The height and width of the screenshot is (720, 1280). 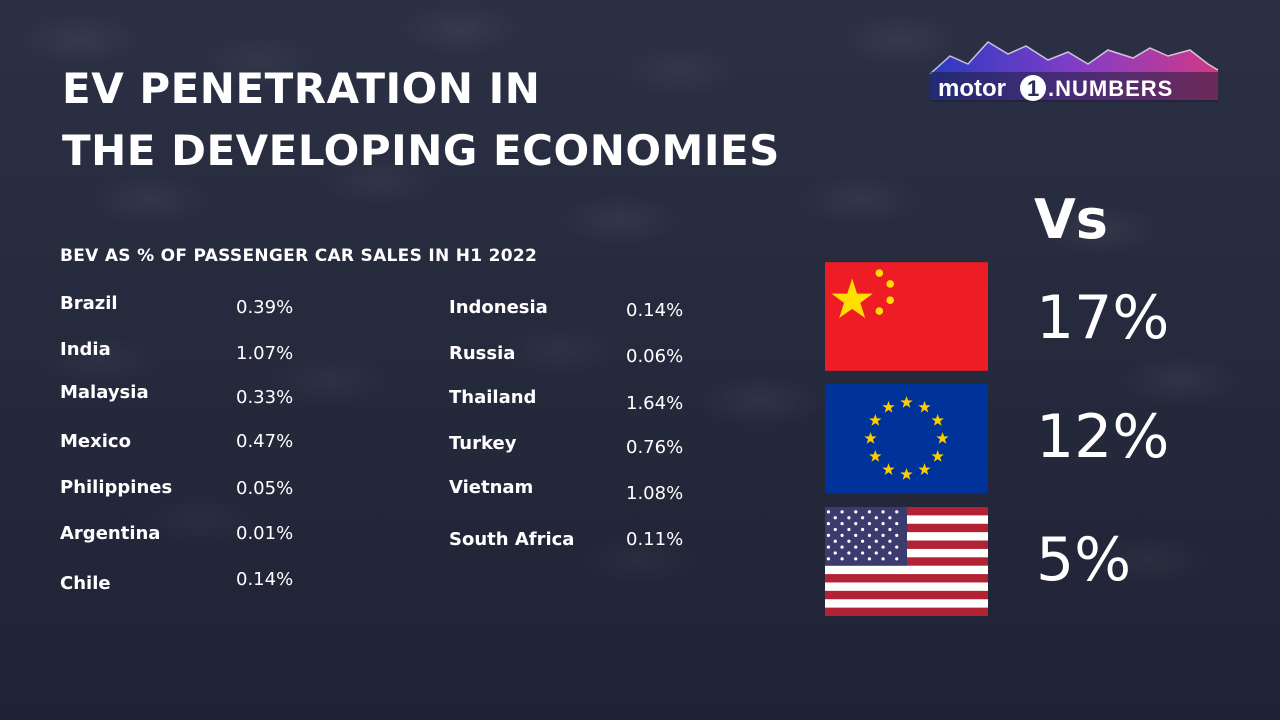 What do you see at coordinates (265, 533) in the screenshot?
I see `table-row-value: 0.01%` at bounding box center [265, 533].